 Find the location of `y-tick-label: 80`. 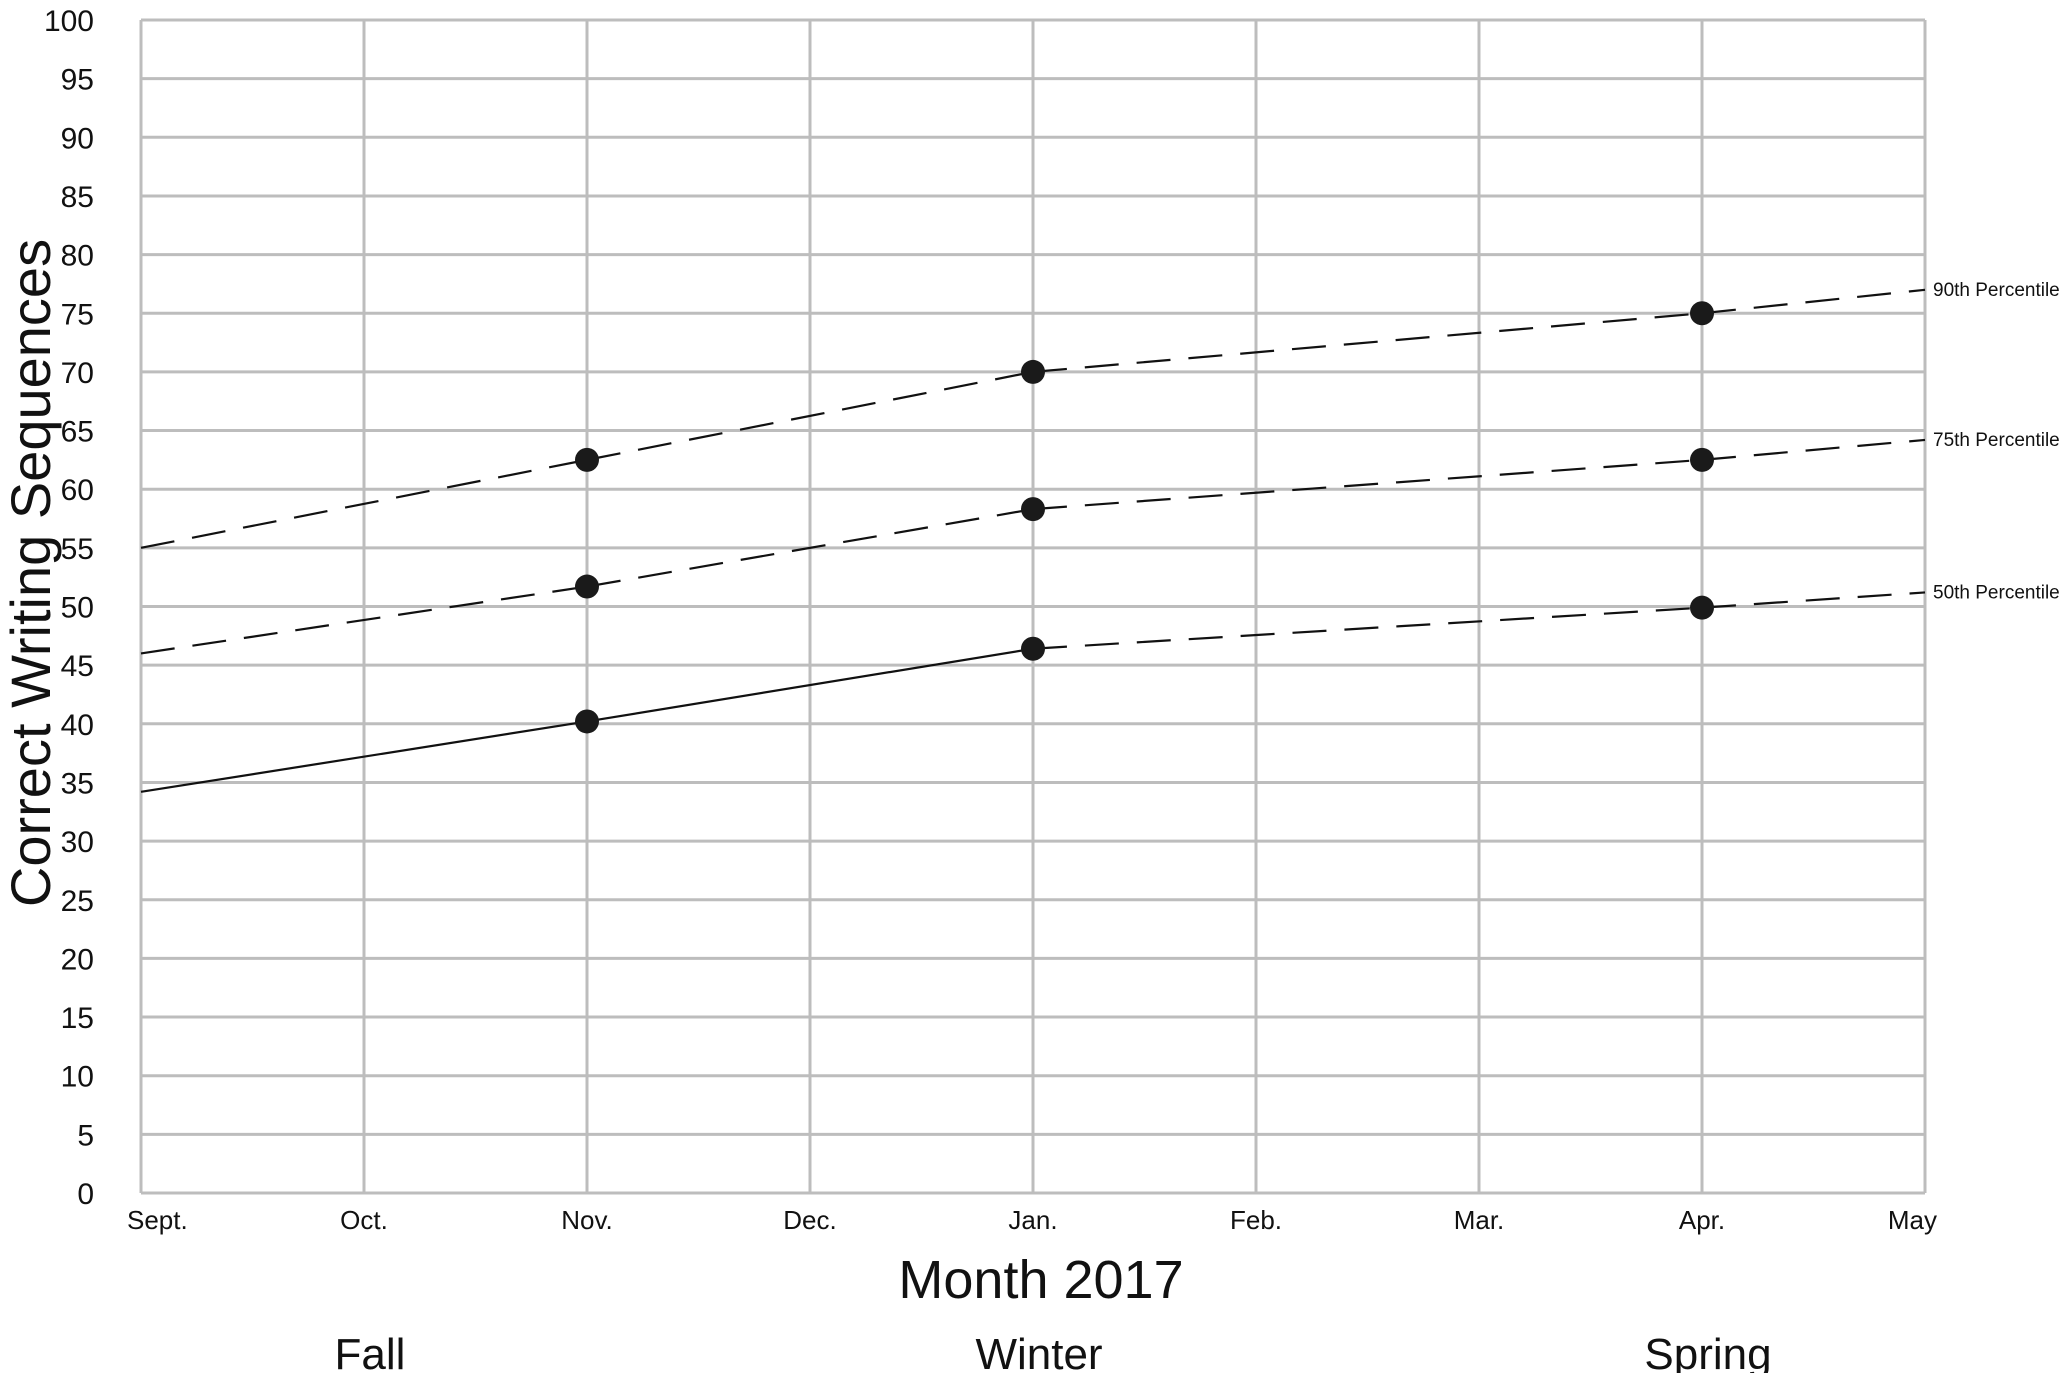

y-tick-label: 80 is located at coordinates (77, 256).